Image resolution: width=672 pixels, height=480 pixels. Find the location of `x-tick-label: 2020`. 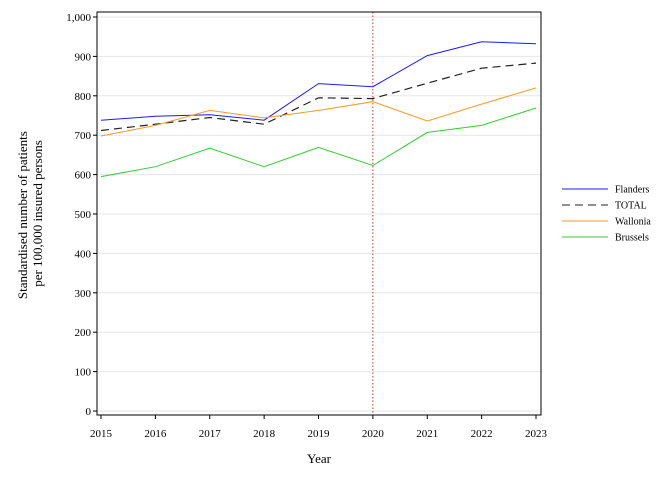

x-tick-label: 2020 is located at coordinates (373, 434).